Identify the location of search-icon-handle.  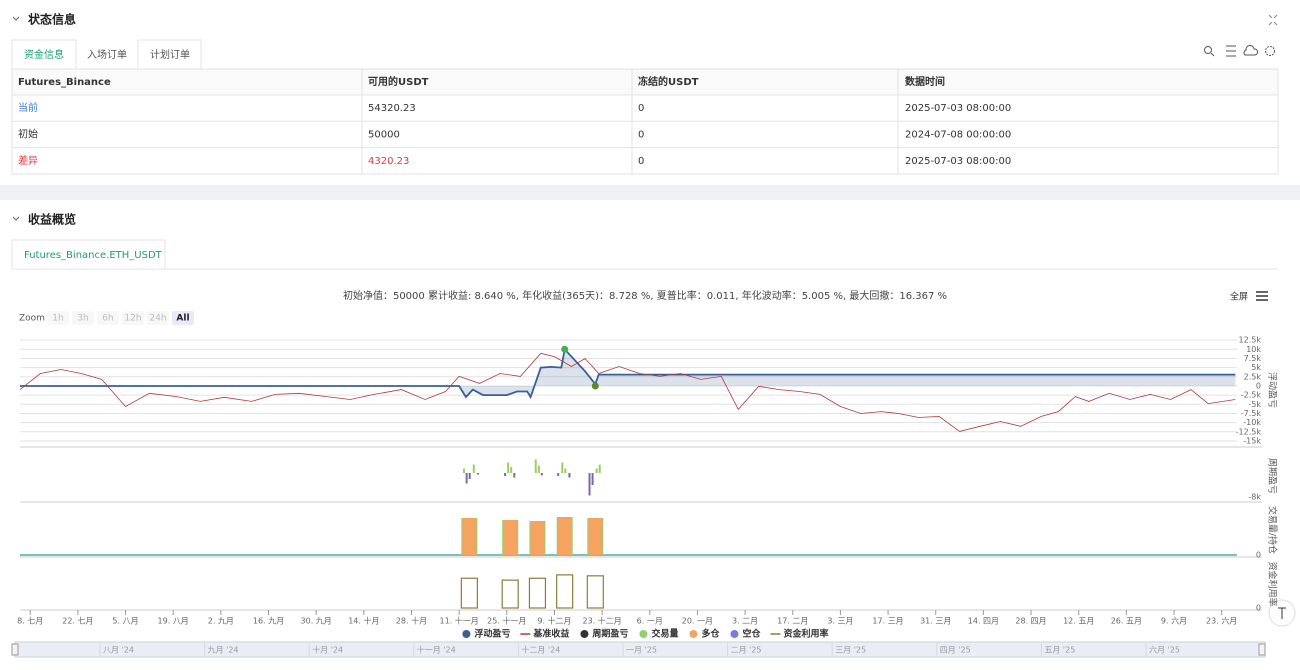
(1212, 54).